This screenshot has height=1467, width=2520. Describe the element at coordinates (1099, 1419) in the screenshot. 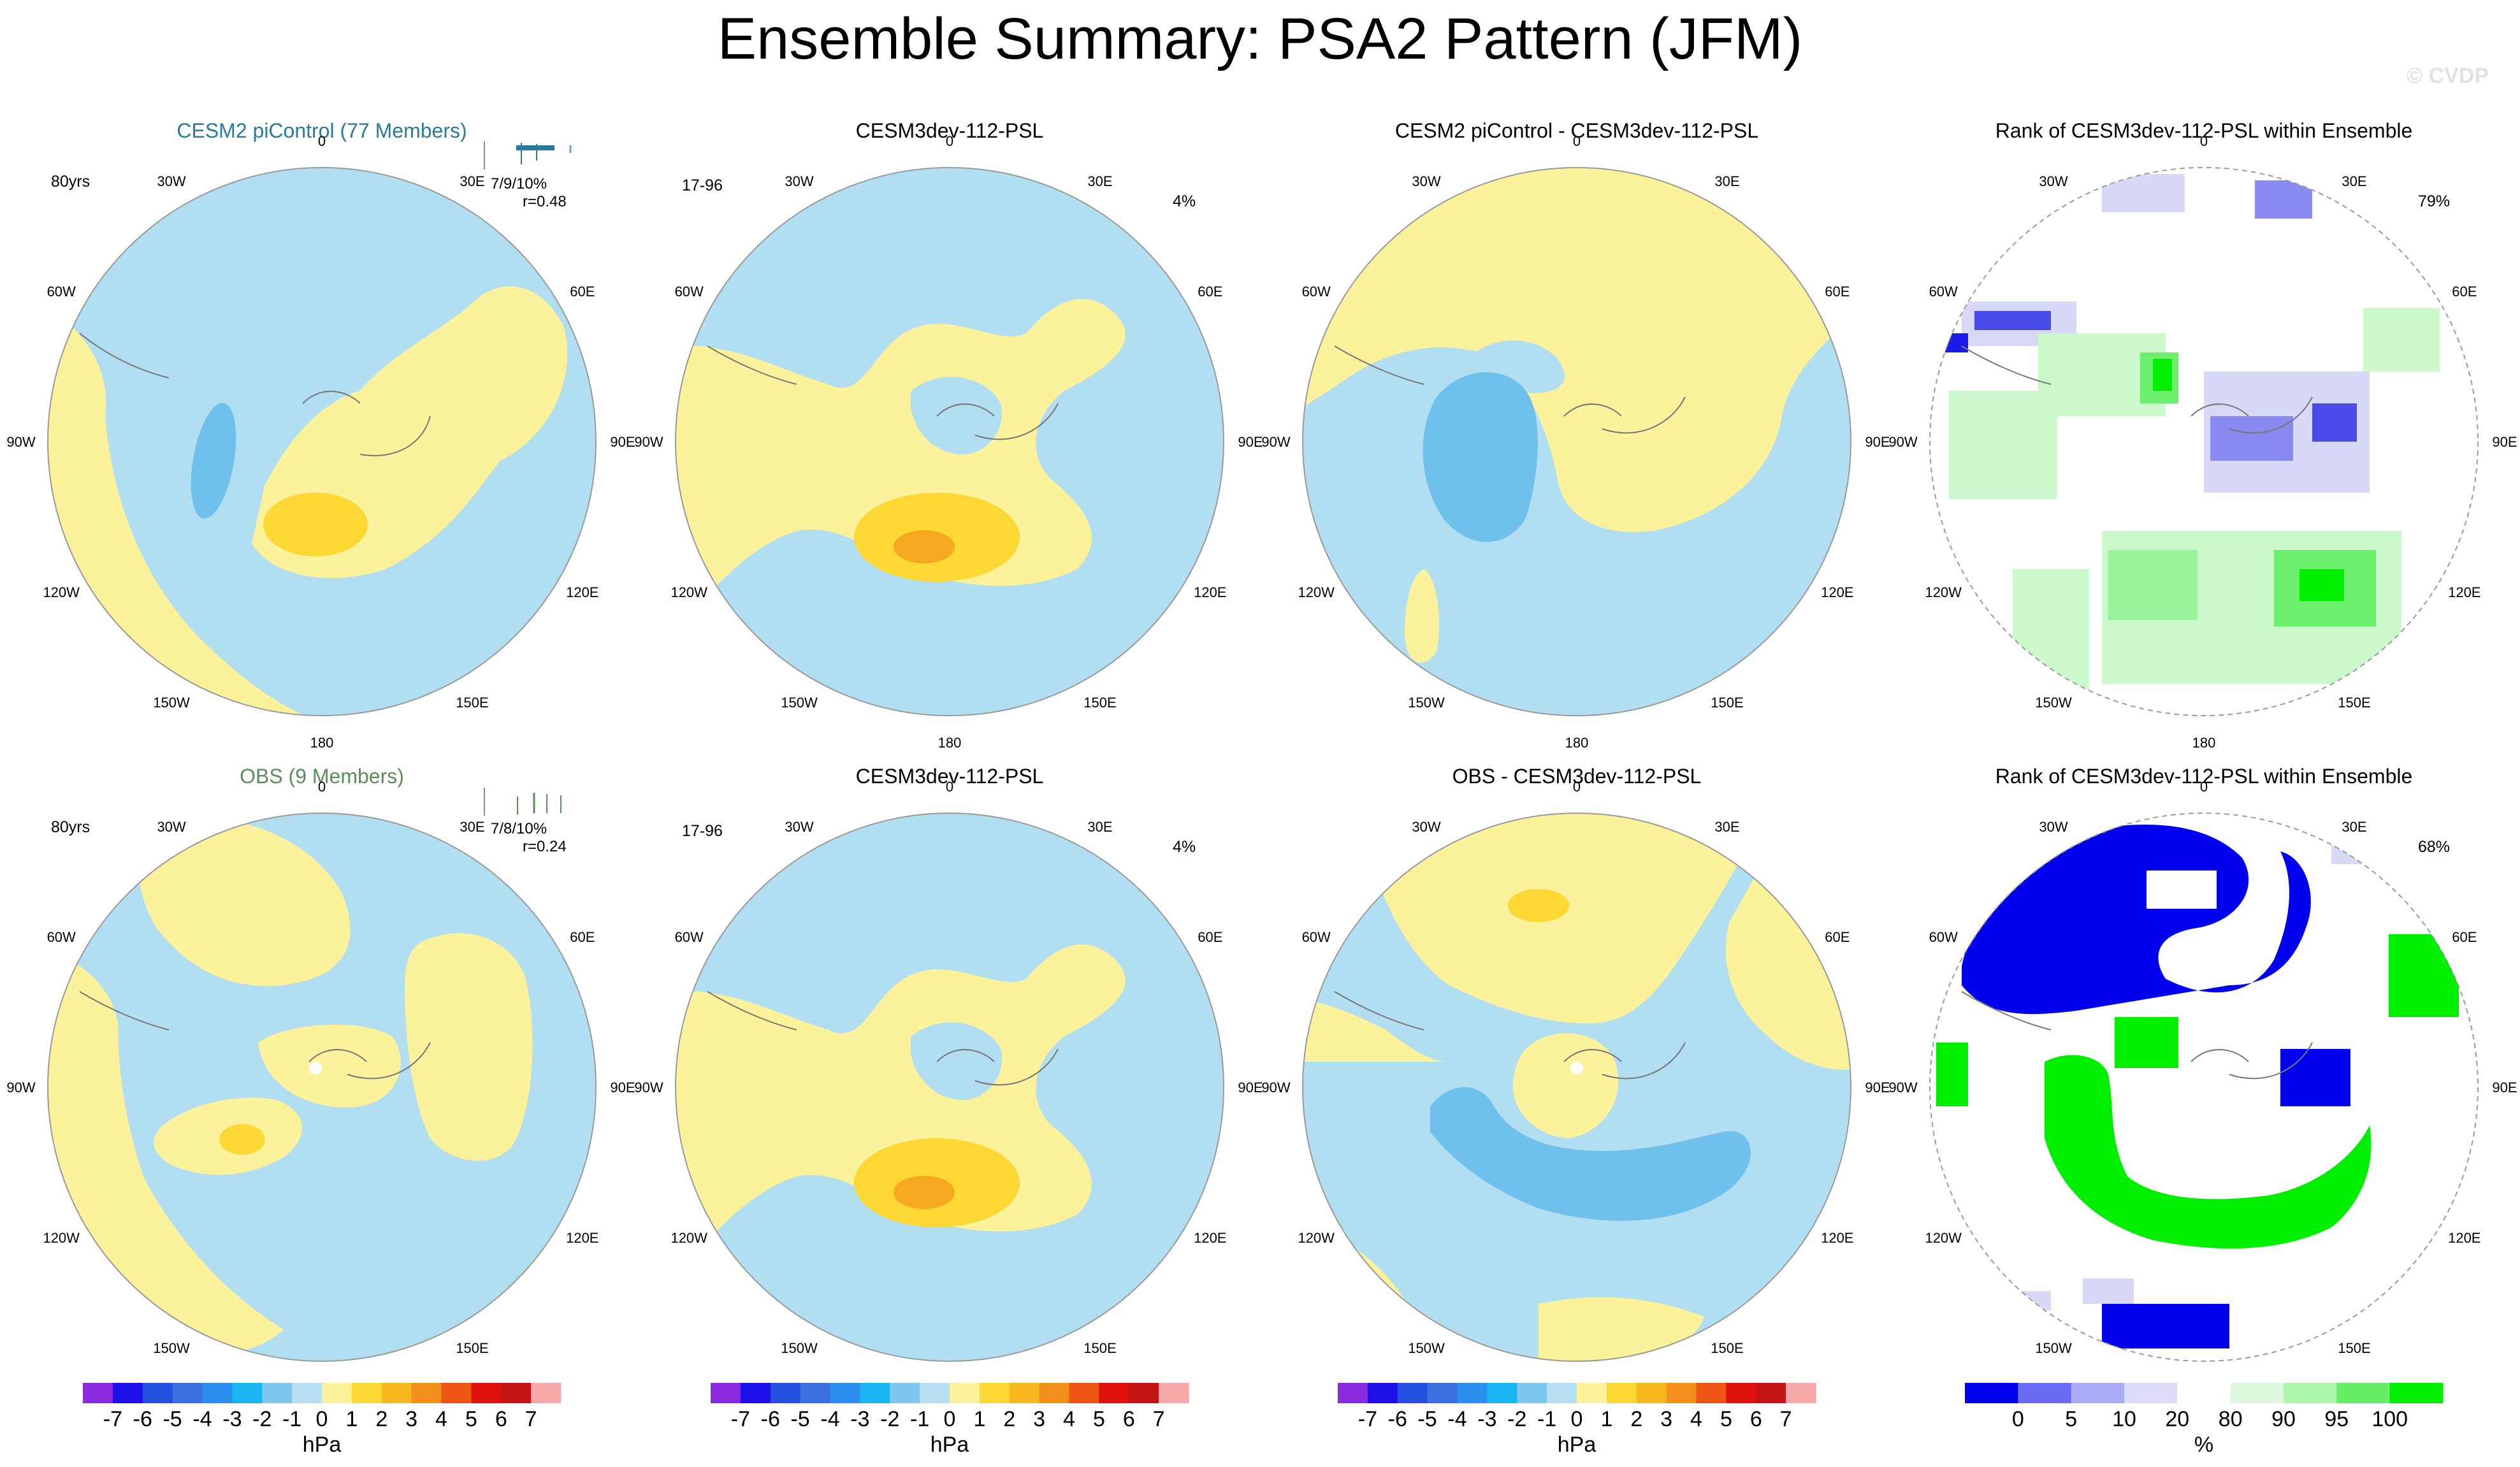

I see `colorbar-tick-label: 5` at that location.